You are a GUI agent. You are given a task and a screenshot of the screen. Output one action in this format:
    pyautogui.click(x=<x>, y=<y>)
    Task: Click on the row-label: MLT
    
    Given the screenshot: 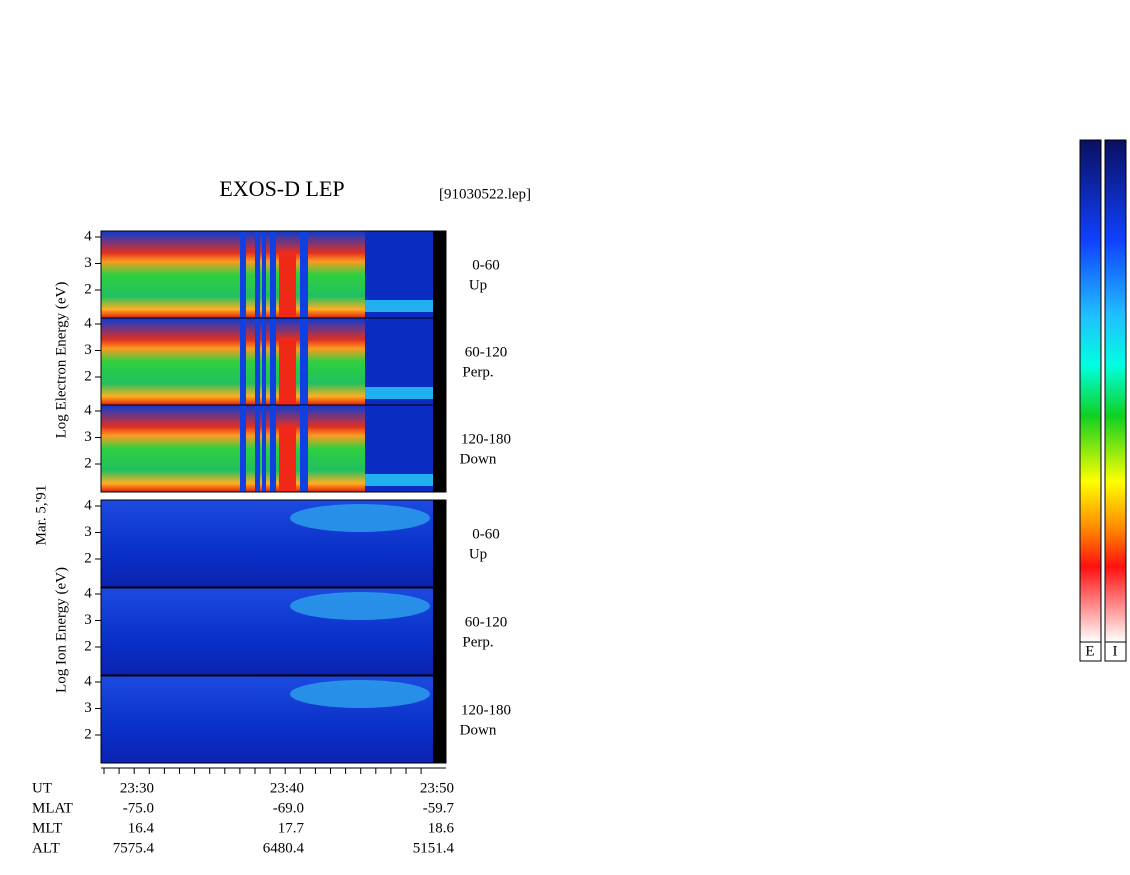 What is the action you would take?
    pyautogui.click(x=47, y=828)
    